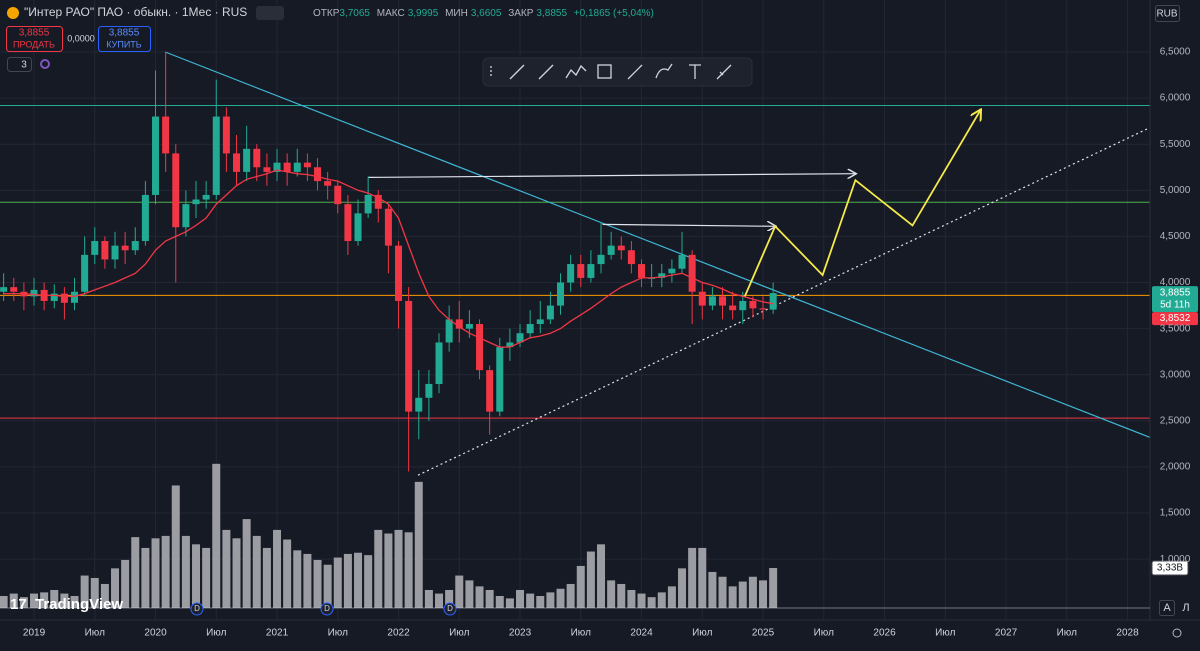 Image resolution: width=1200 pixels, height=651 pixels. I want to click on symbol-title: "Интер РАО" ПАО · обыкн. · 1Мес · RUS, so click(135, 12).